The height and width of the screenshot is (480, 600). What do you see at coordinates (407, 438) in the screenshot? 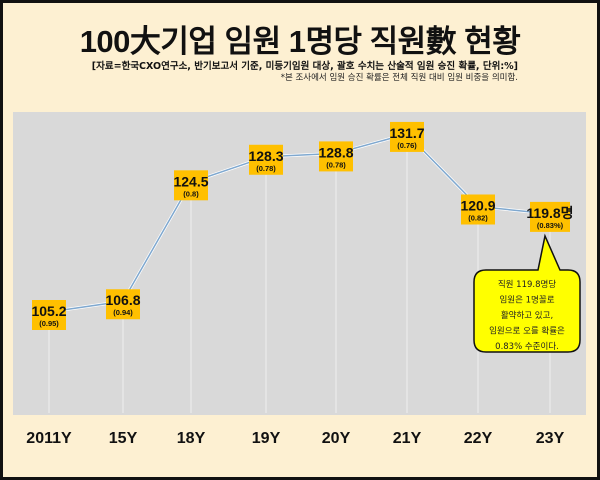
I see `x-tick-label: 21Y` at bounding box center [407, 438].